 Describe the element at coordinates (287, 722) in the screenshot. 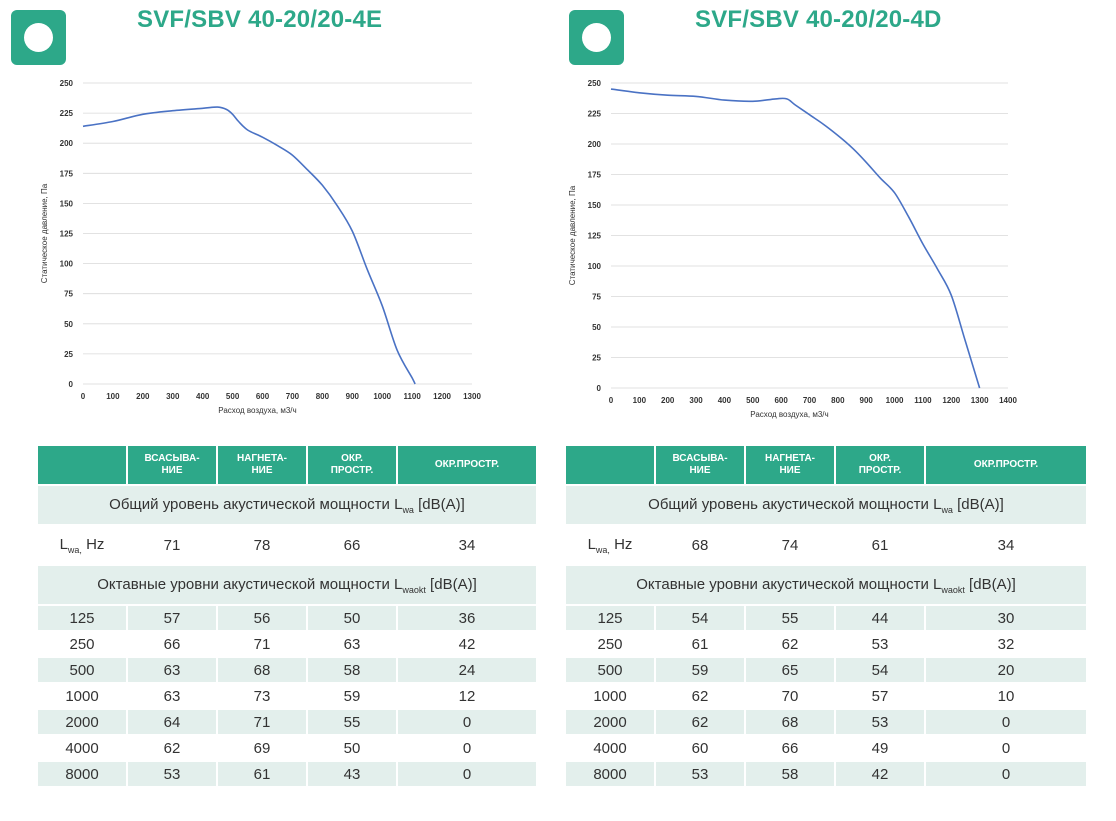

I see `table-row: 2000 64 71 55 0` at that location.